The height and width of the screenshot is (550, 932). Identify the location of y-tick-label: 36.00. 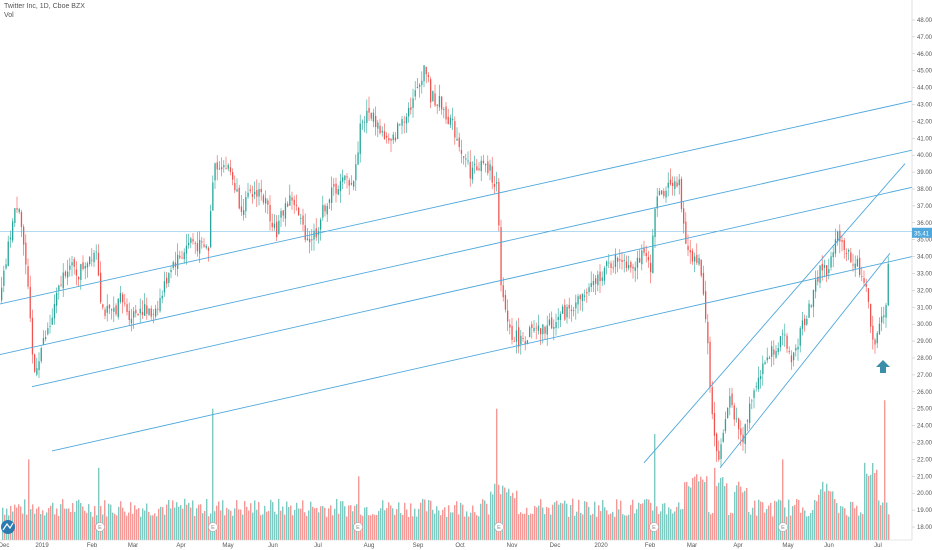
(924, 224).